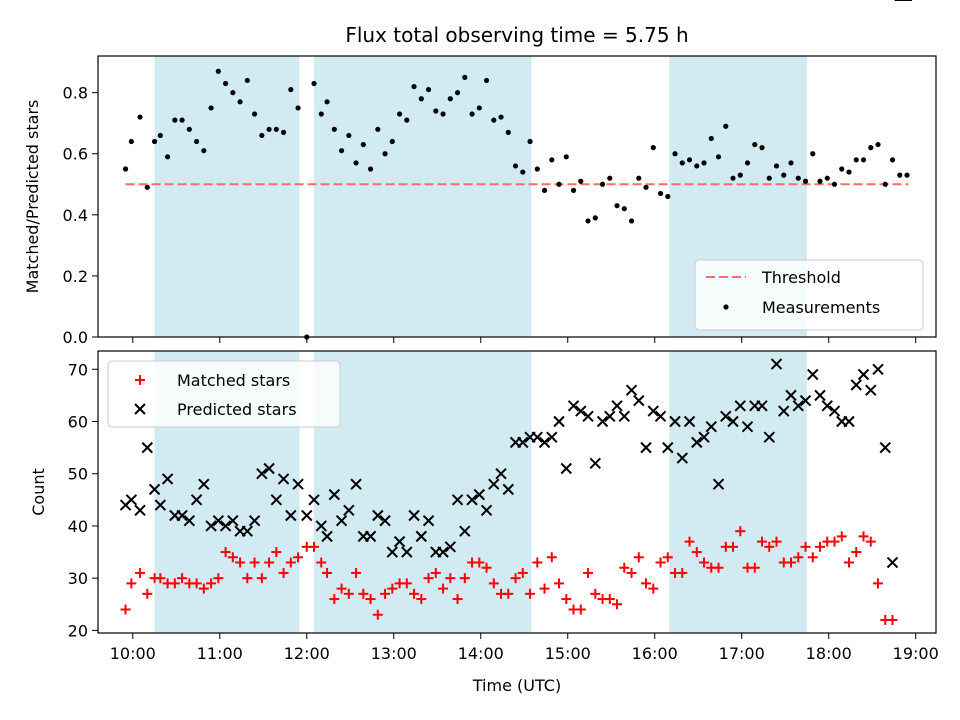  I want to click on y-tick-label: 70, so click(78, 369).